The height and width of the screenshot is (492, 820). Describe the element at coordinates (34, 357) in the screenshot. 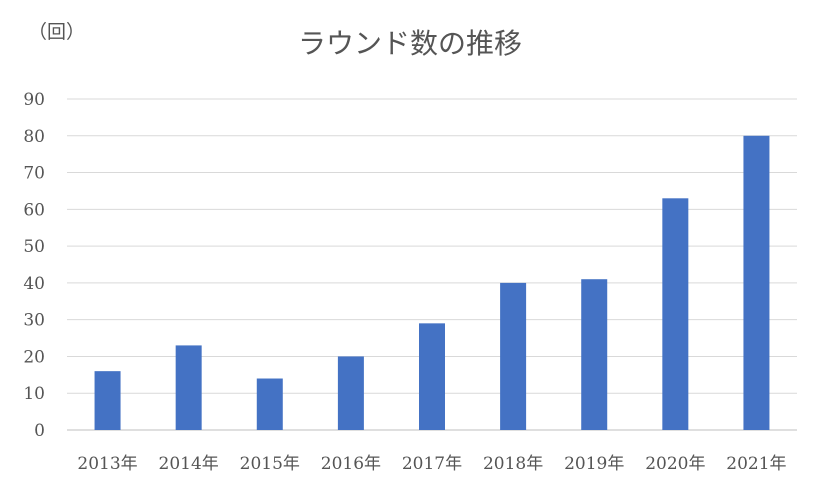

I see `y-tick-label: 20` at that location.